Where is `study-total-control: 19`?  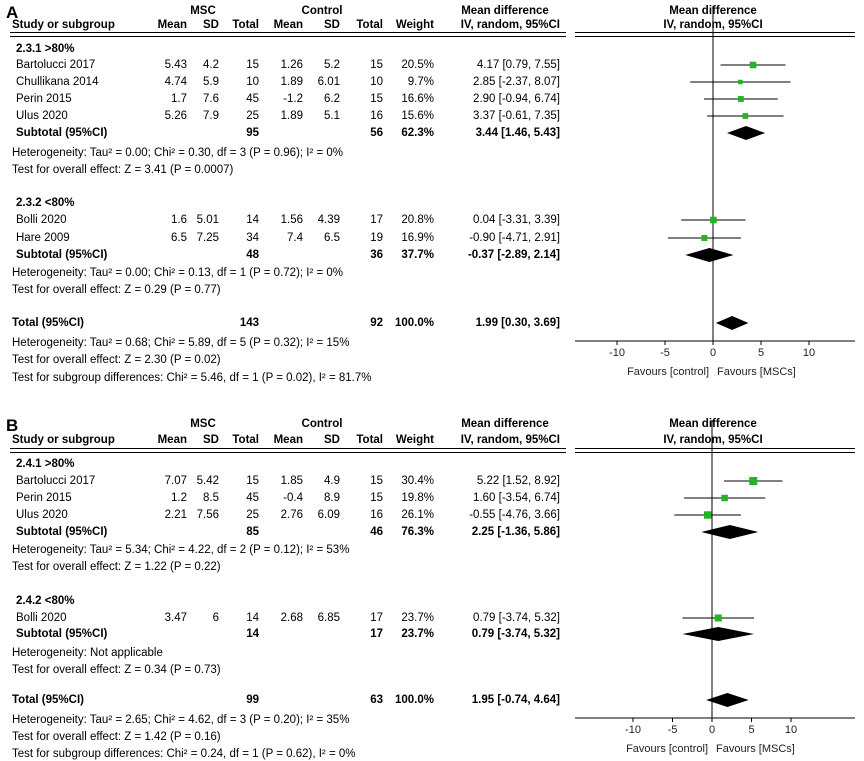
study-total-control: 19 is located at coordinates (376, 238).